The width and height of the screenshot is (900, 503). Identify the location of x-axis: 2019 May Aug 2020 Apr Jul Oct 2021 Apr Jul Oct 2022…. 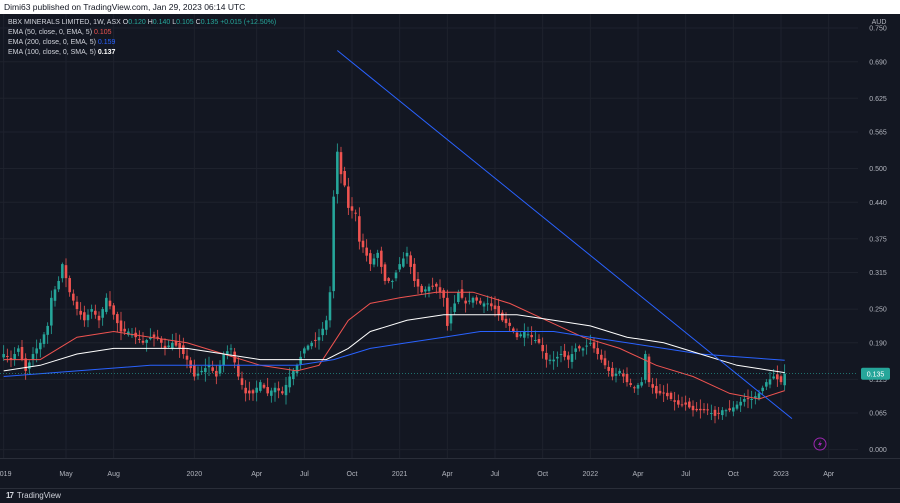
(450, 462).